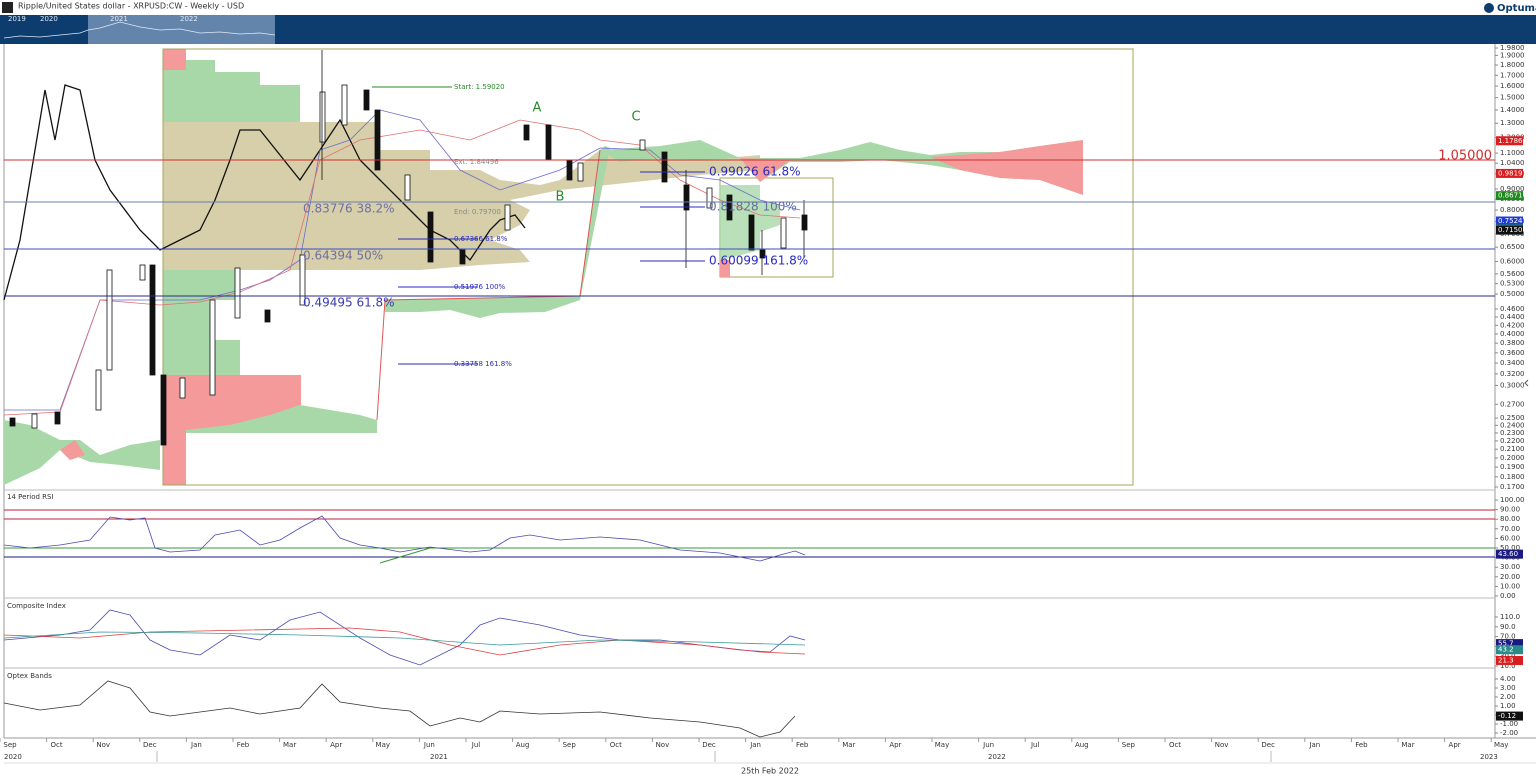  I want to click on lagging-line, so click(264, 192).